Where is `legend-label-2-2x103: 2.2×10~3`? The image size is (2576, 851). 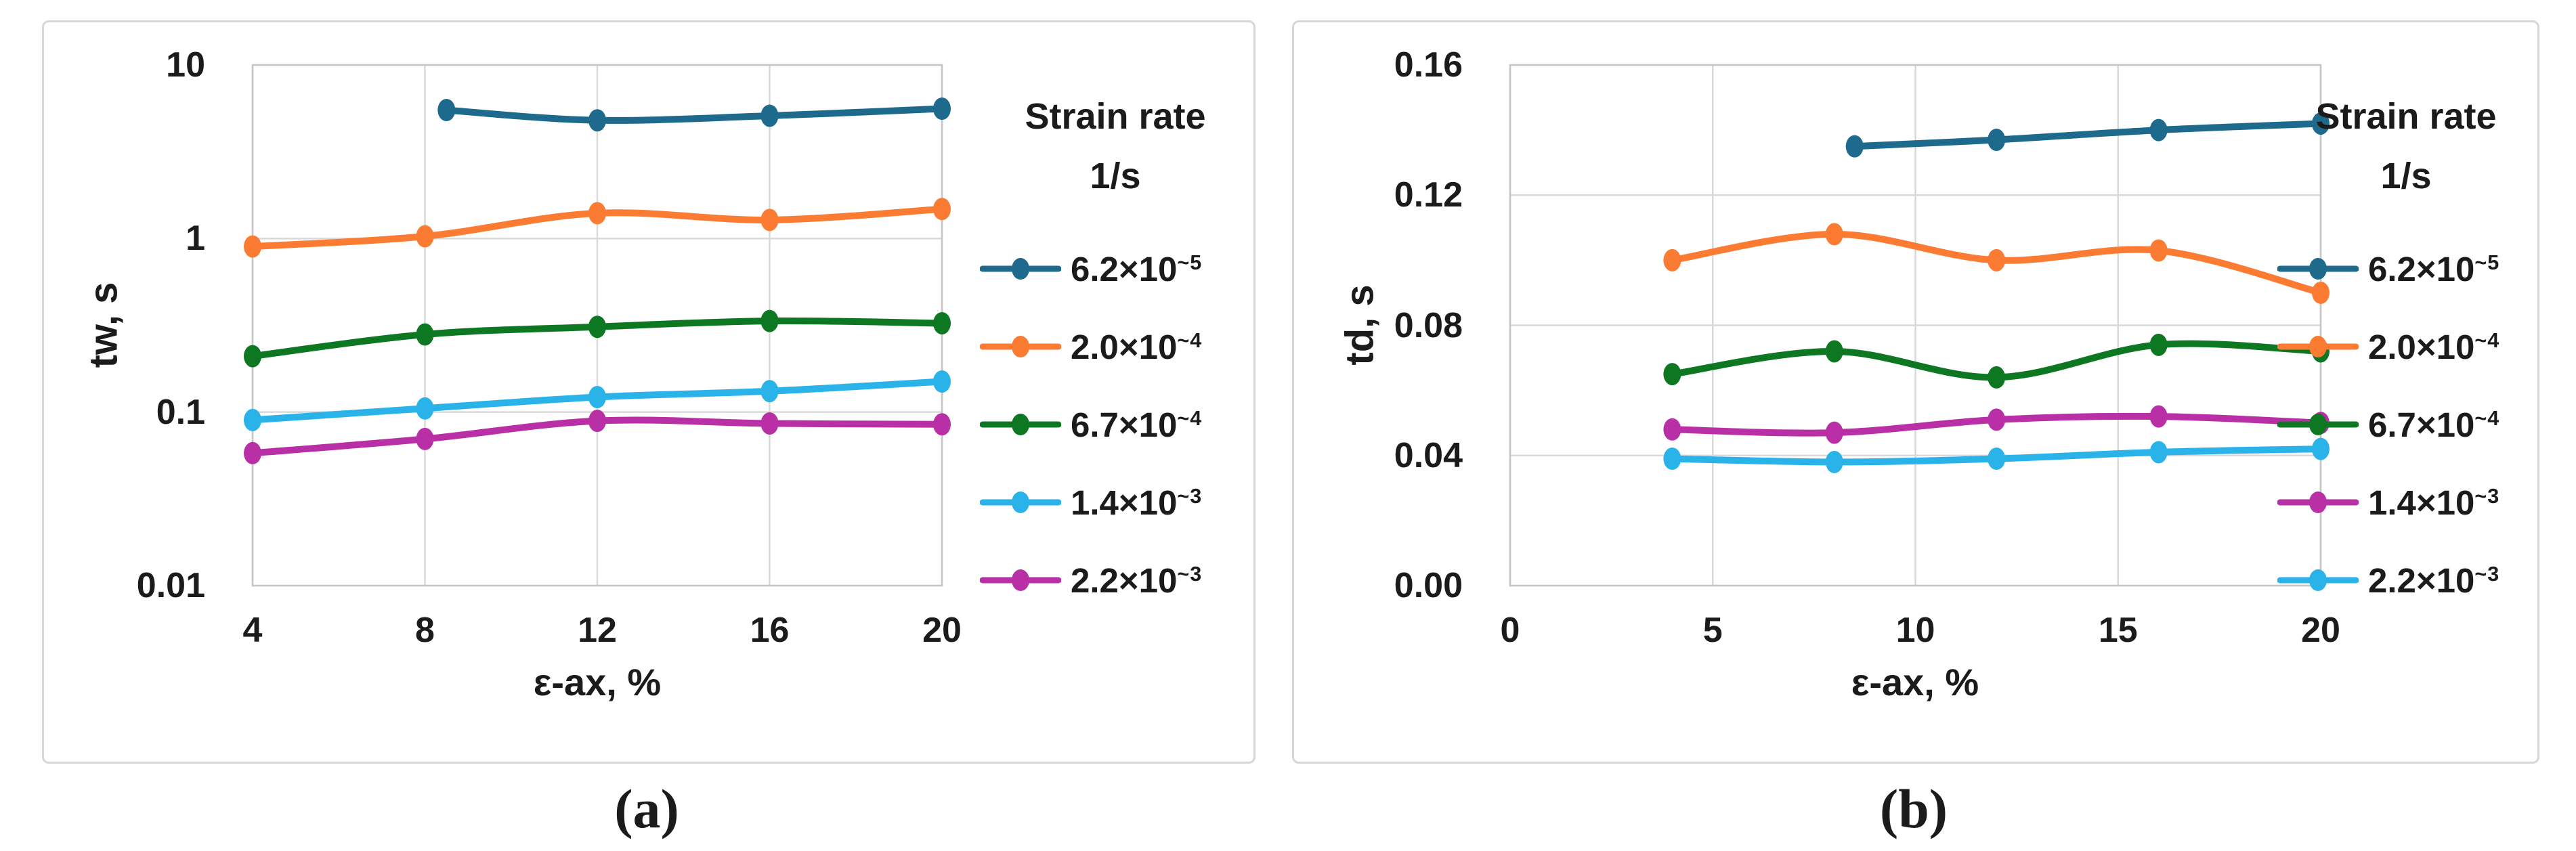
legend-label-2-2x103: 2.2×10~3 is located at coordinates (1137, 580).